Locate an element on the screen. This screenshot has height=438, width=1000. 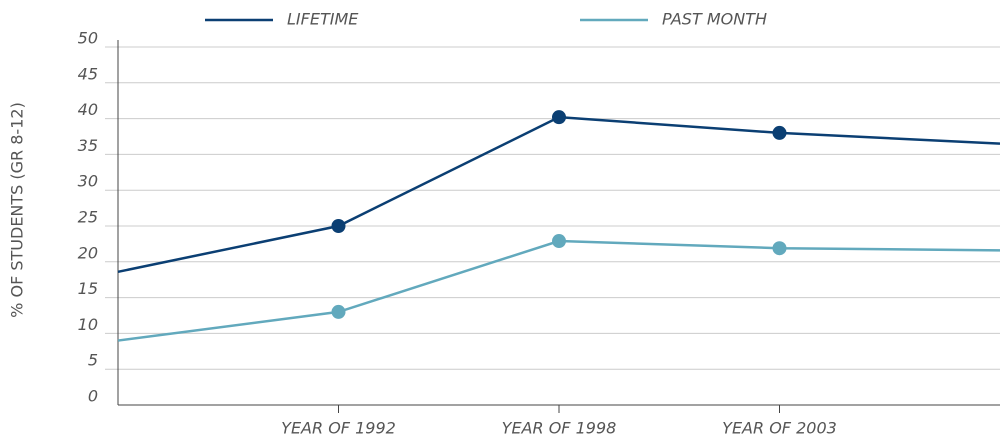
y-tick-label: 15 is located at coordinates (88, 288).